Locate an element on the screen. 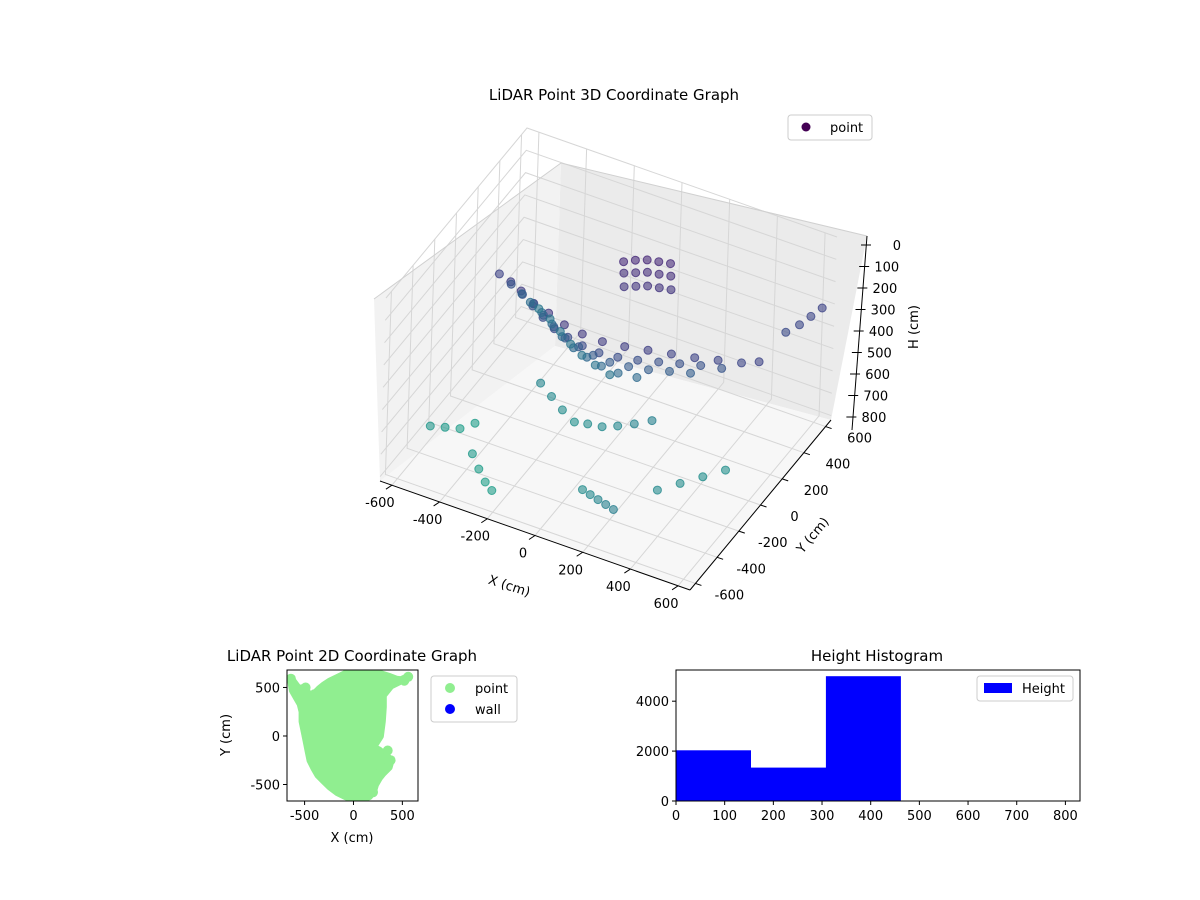 The image size is (1200, 900). z-axis-label-3d: H (cm) is located at coordinates (914, 327).